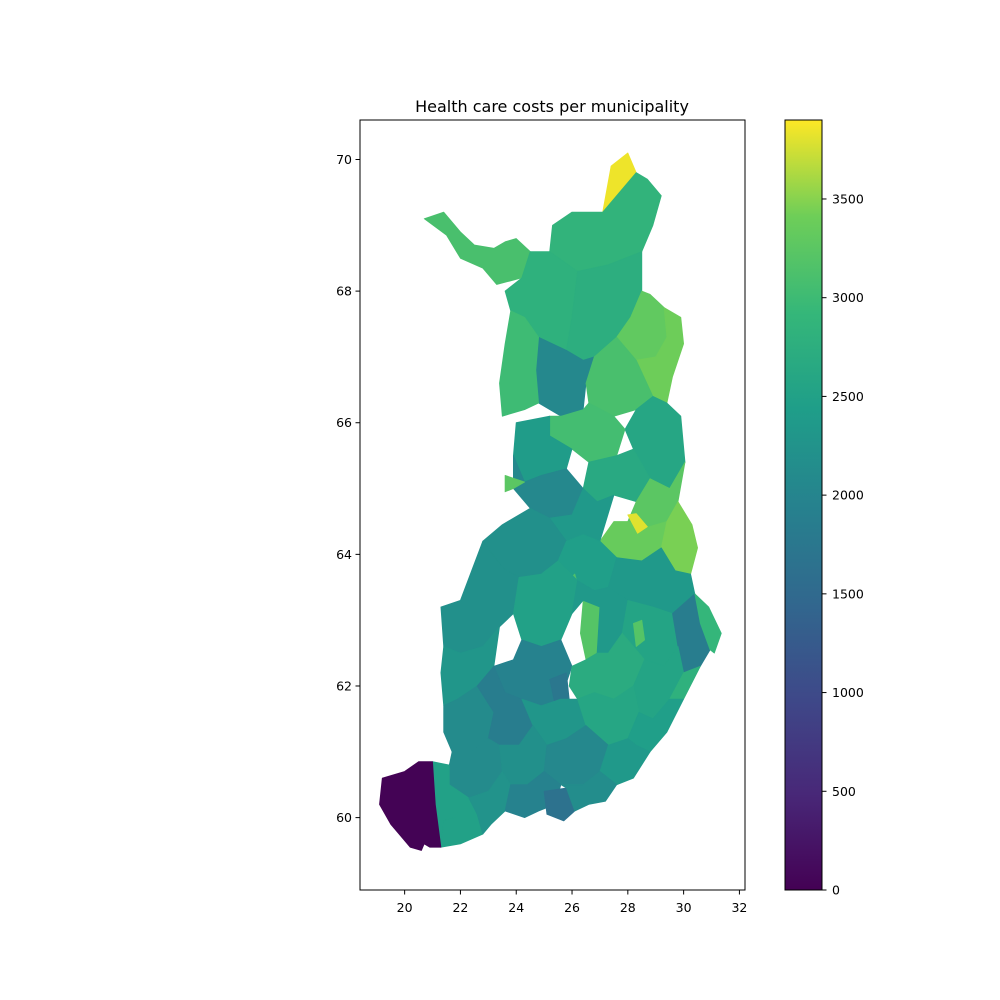 The height and width of the screenshot is (1000, 1000). Describe the element at coordinates (344, 159) in the screenshot. I see `y-tick-label: 70` at that location.